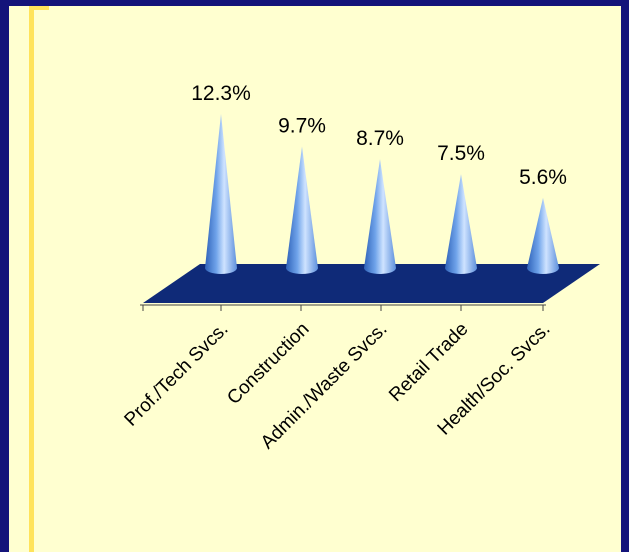 The image size is (629, 552). Describe the element at coordinates (39, 8) in the screenshot. I see `accent-corner` at that location.